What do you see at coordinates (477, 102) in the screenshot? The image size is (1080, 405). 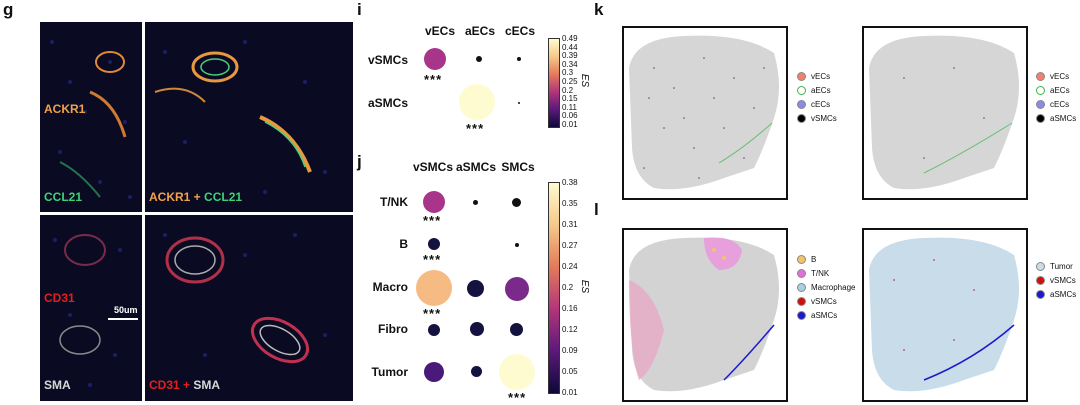 I see `dot-asmcs-aecs` at bounding box center [477, 102].